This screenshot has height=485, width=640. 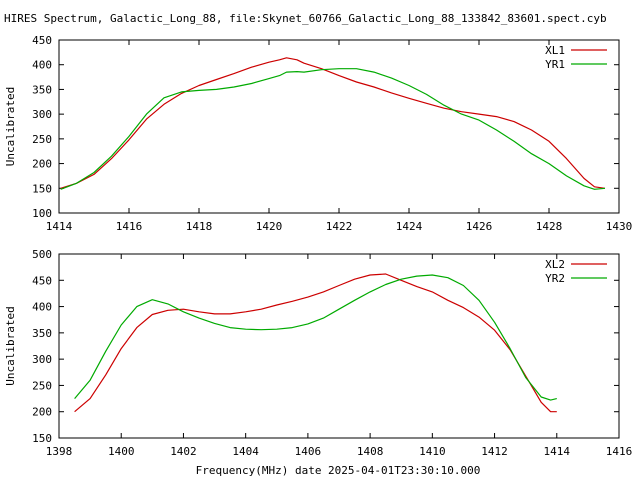 I want to click on y-tick-label: 100, so click(x=42, y=213).